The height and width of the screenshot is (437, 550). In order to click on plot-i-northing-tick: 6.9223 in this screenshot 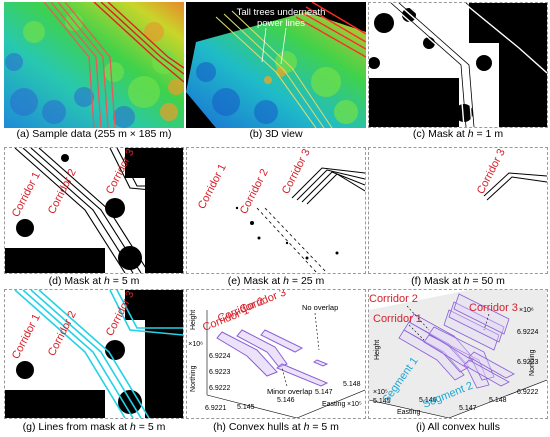, I will do `click(528, 362)`.